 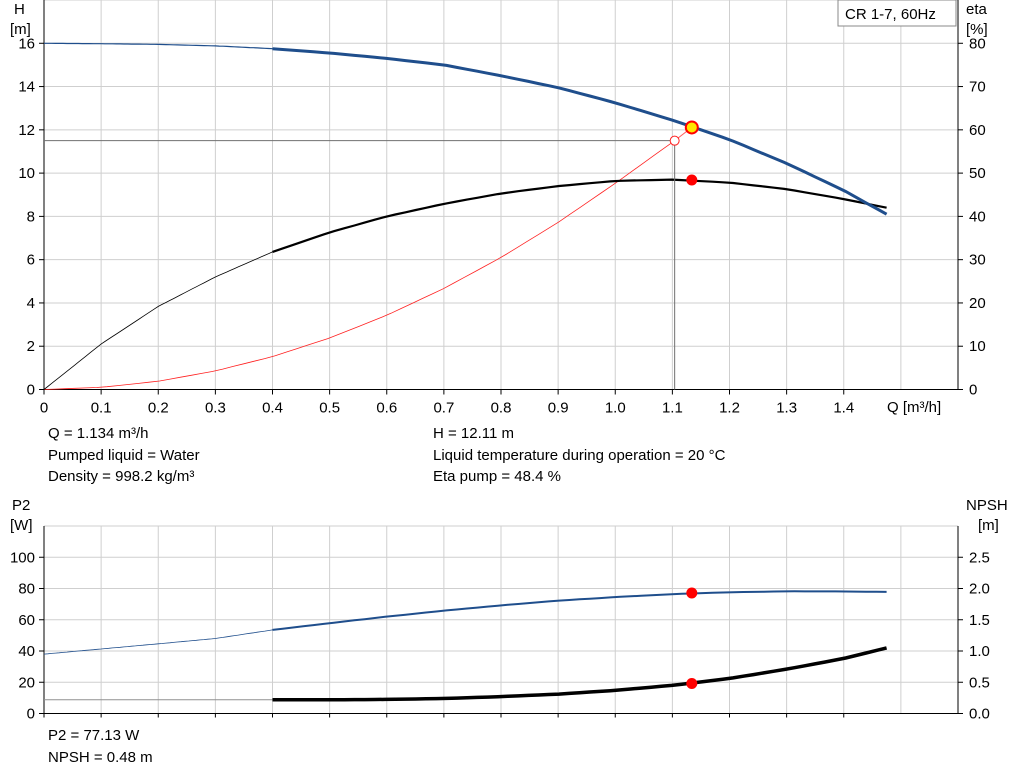 I want to click on y2-tick-label: 2.0, so click(x=979, y=589).